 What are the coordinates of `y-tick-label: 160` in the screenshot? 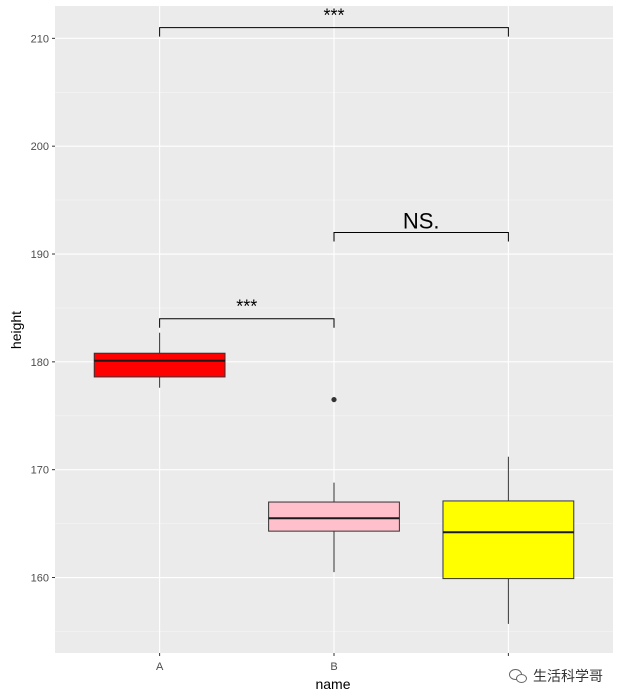 It's located at (40, 579).